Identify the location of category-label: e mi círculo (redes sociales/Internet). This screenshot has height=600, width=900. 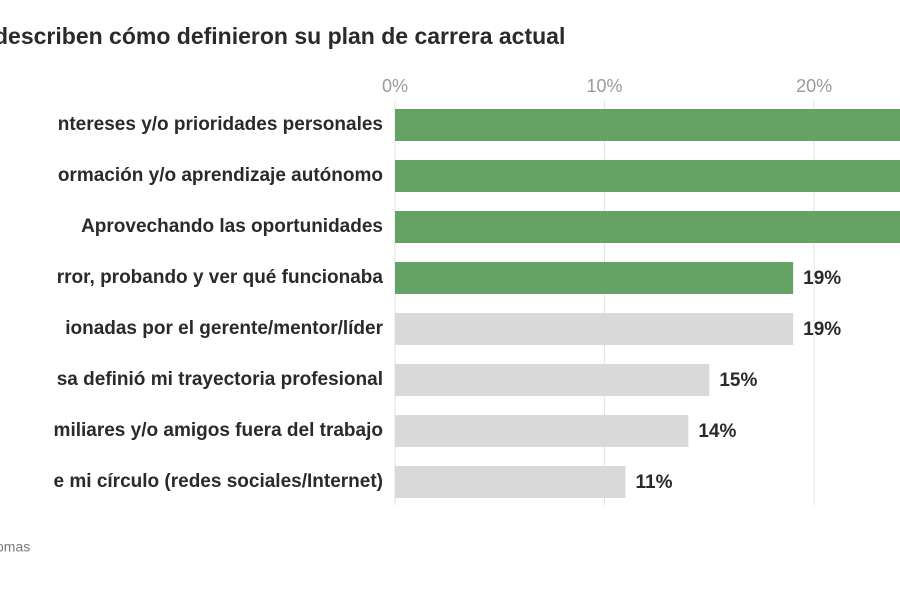
(218, 481).